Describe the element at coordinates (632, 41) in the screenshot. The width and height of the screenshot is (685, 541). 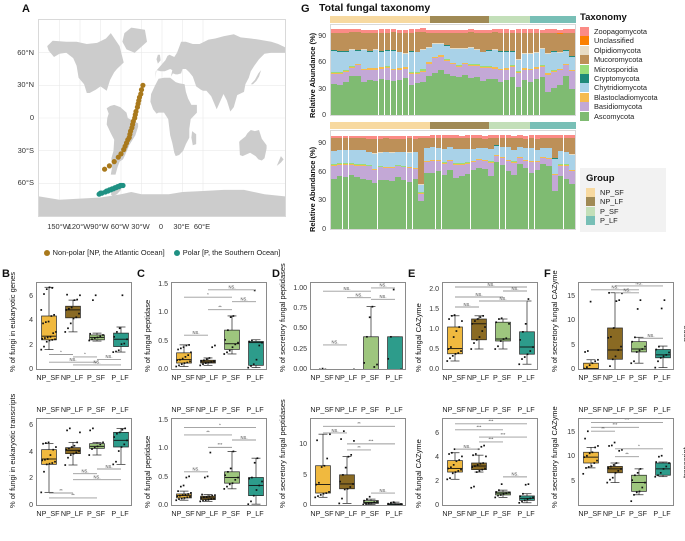
I see `taxonomy-legend-item: Unclassified` at that location.